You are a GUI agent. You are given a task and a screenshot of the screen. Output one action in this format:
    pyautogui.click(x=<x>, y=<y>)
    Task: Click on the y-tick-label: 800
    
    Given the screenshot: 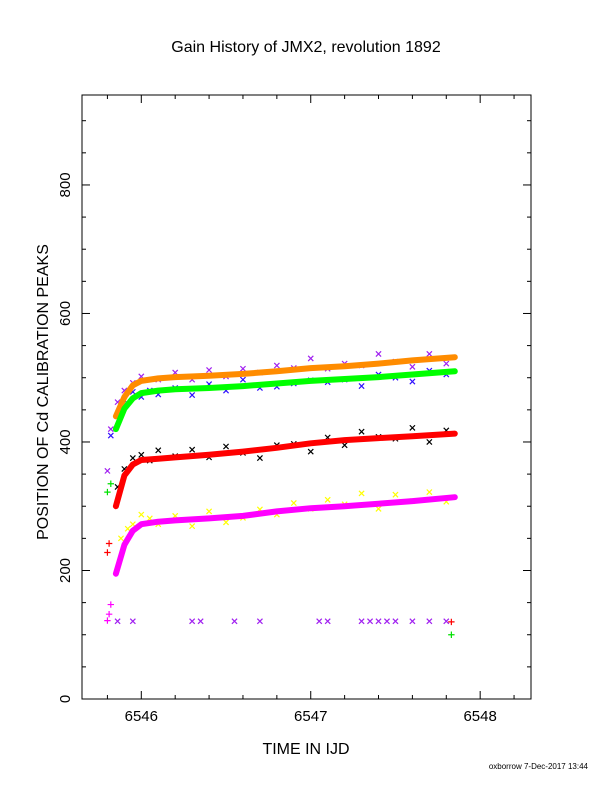 What is the action you would take?
    pyautogui.click(x=65, y=184)
    